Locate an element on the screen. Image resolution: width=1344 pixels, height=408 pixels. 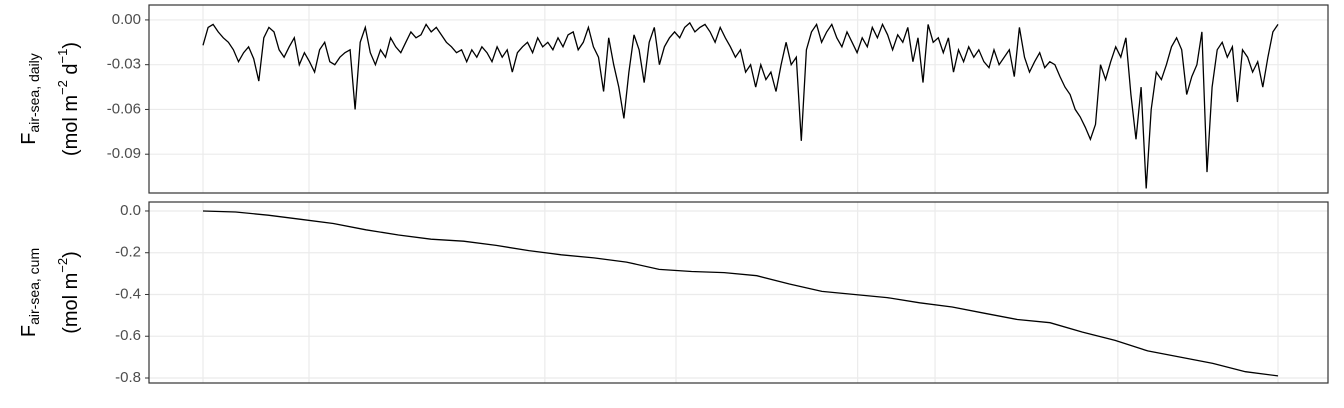
y-axis-title: Fair-sea, daily is located at coordinates (29, 99).